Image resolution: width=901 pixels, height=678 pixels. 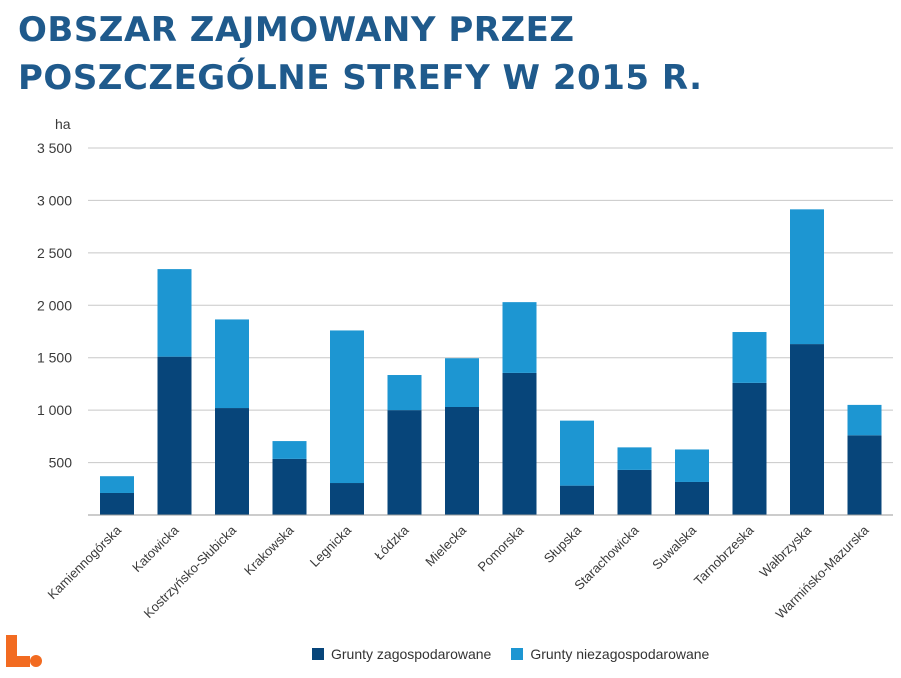 What do you see at coordinates (54, 410) in the screenshot?
I see `y-tick-label: 1 000` at bounding box center [54, 410].